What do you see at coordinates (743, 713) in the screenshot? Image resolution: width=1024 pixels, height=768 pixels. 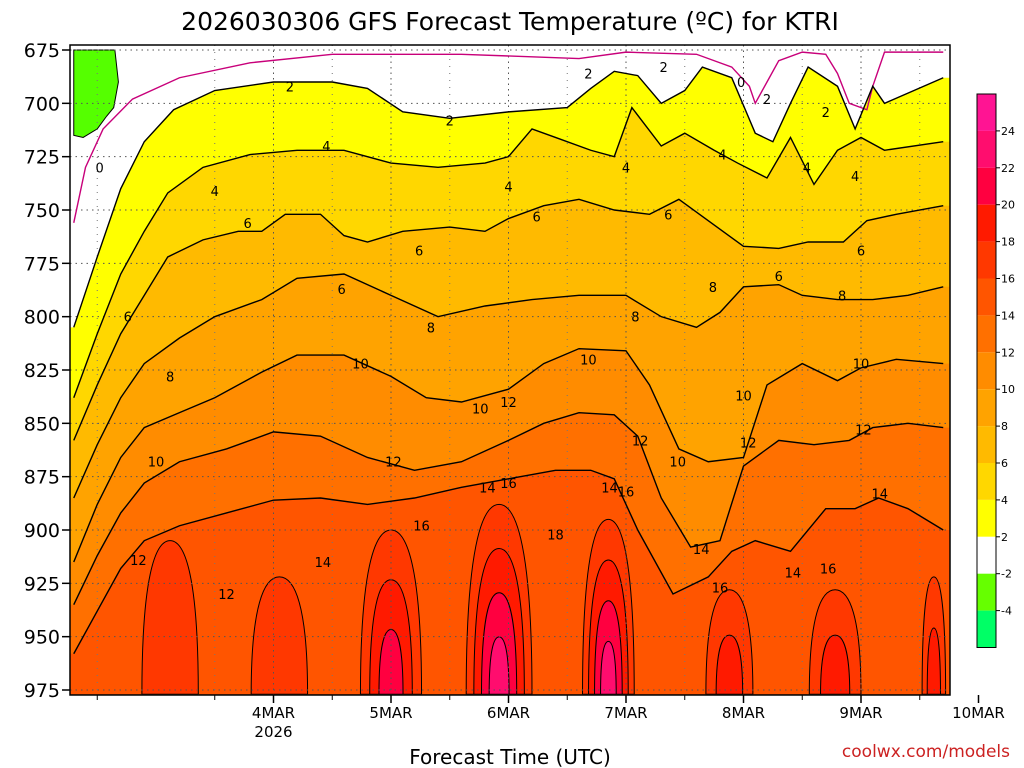 I see `x-tick-label: 8MAR` at bounding box center [743, 713].